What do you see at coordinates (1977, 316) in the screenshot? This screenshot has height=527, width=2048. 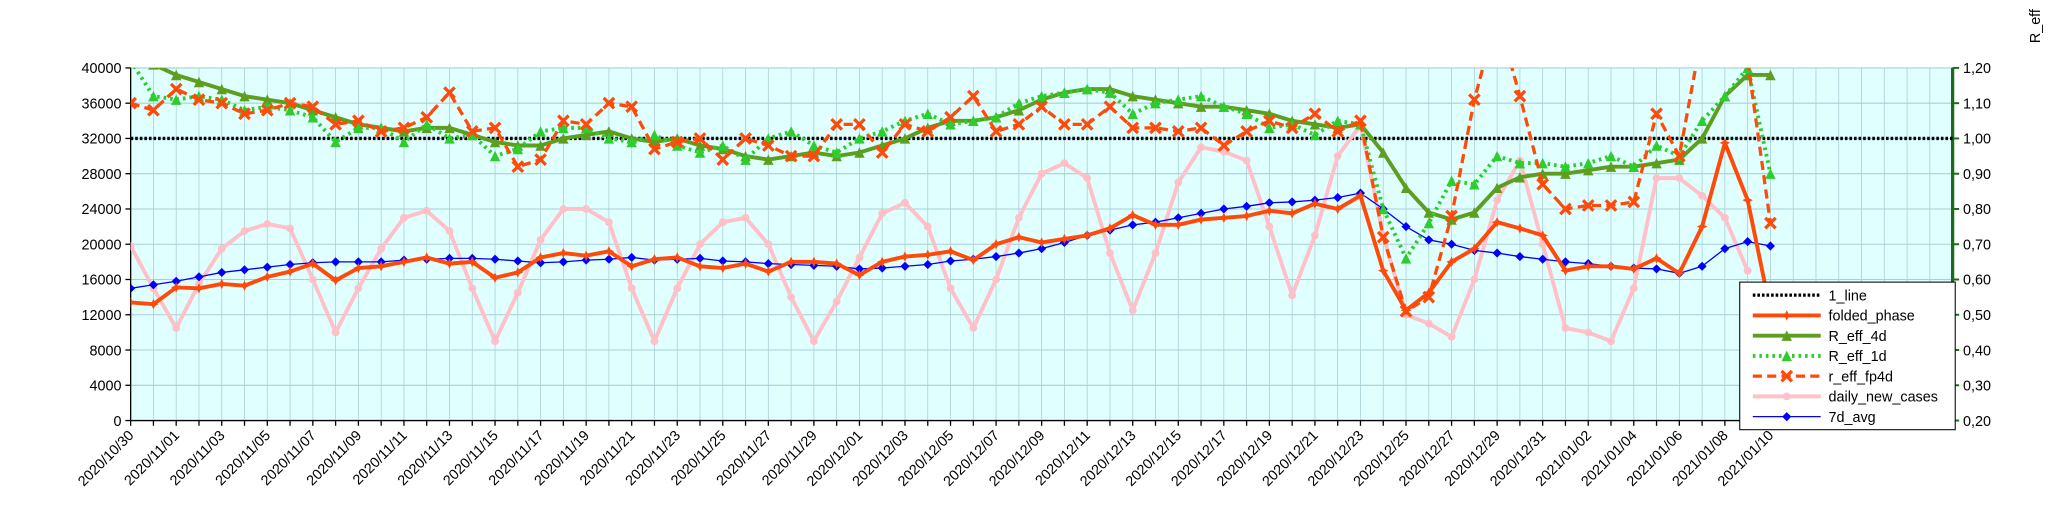 I see `y2-tick-label: 0,50` at bounding box center [1977, 316].